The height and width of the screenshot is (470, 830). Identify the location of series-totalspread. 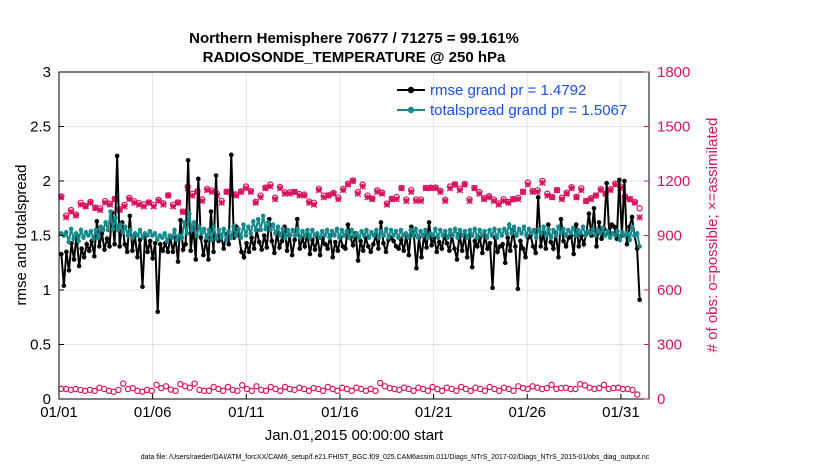
(350, 229).